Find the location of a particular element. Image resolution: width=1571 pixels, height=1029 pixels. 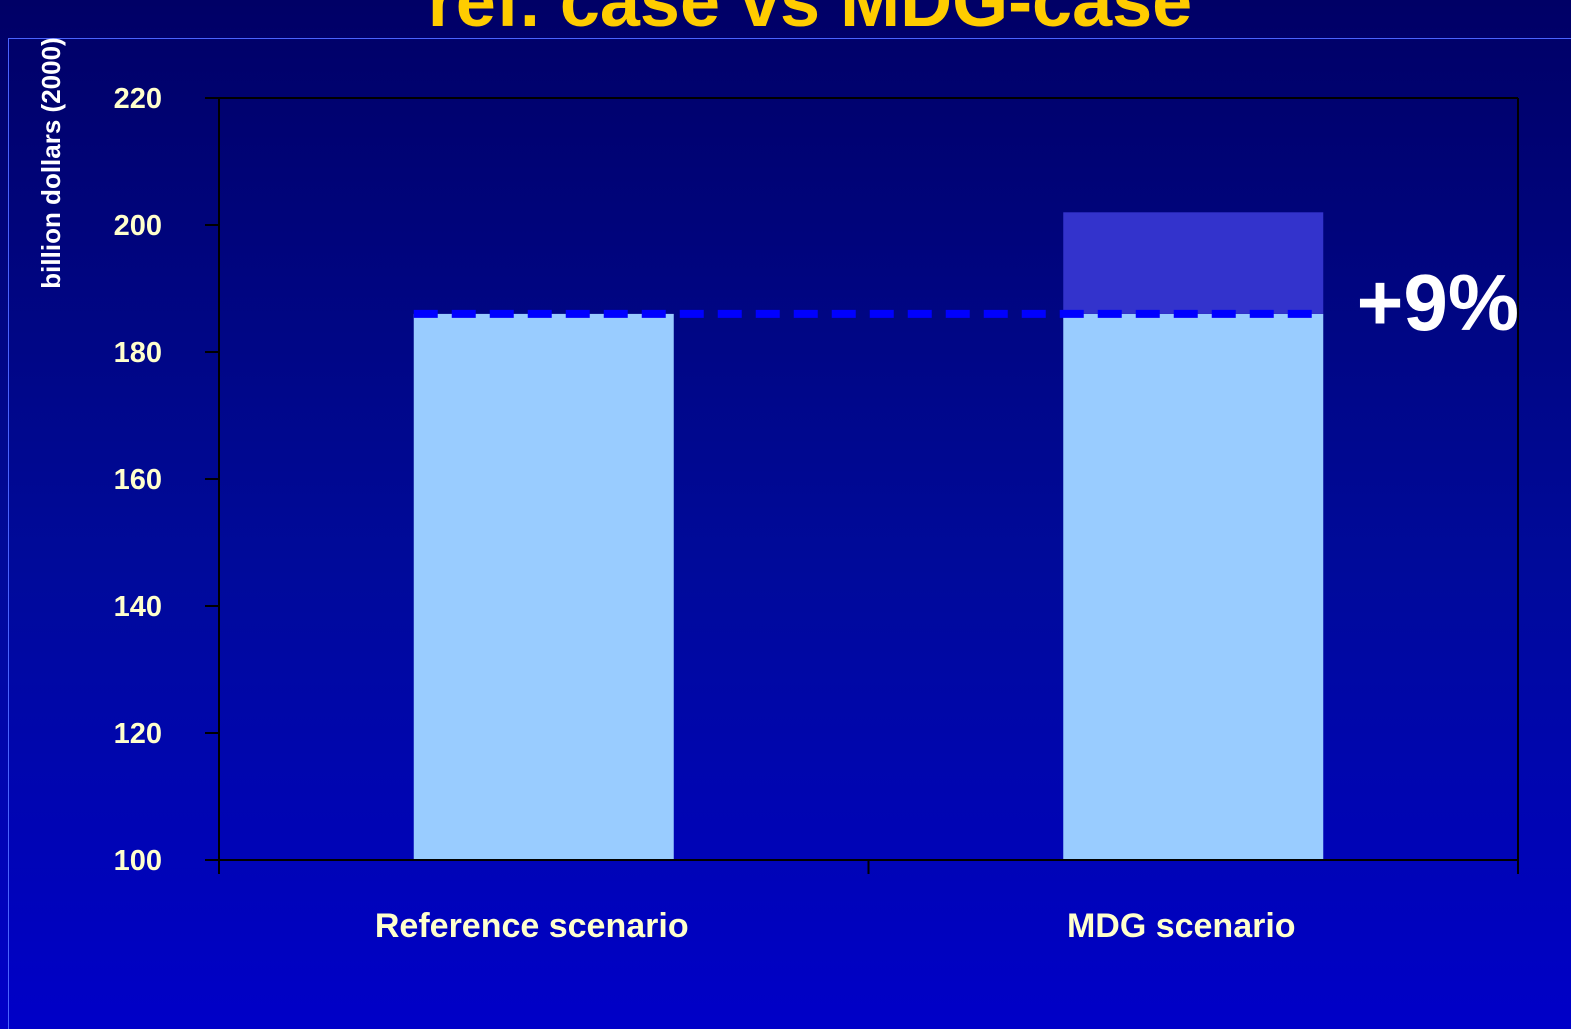

y-tick-label: 220 is located at coordinates (138, 99).